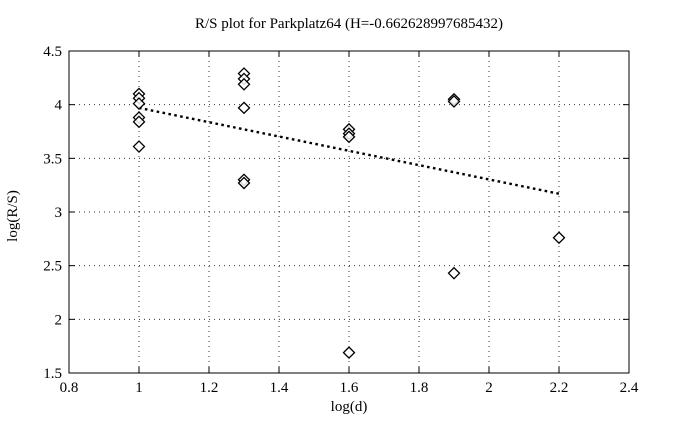 The width and height of the screenshot is (686, 430). Describe the element at coordinates (13, 216) in the screenshot. I see `y-axis-label: log(R/S)` at that location.